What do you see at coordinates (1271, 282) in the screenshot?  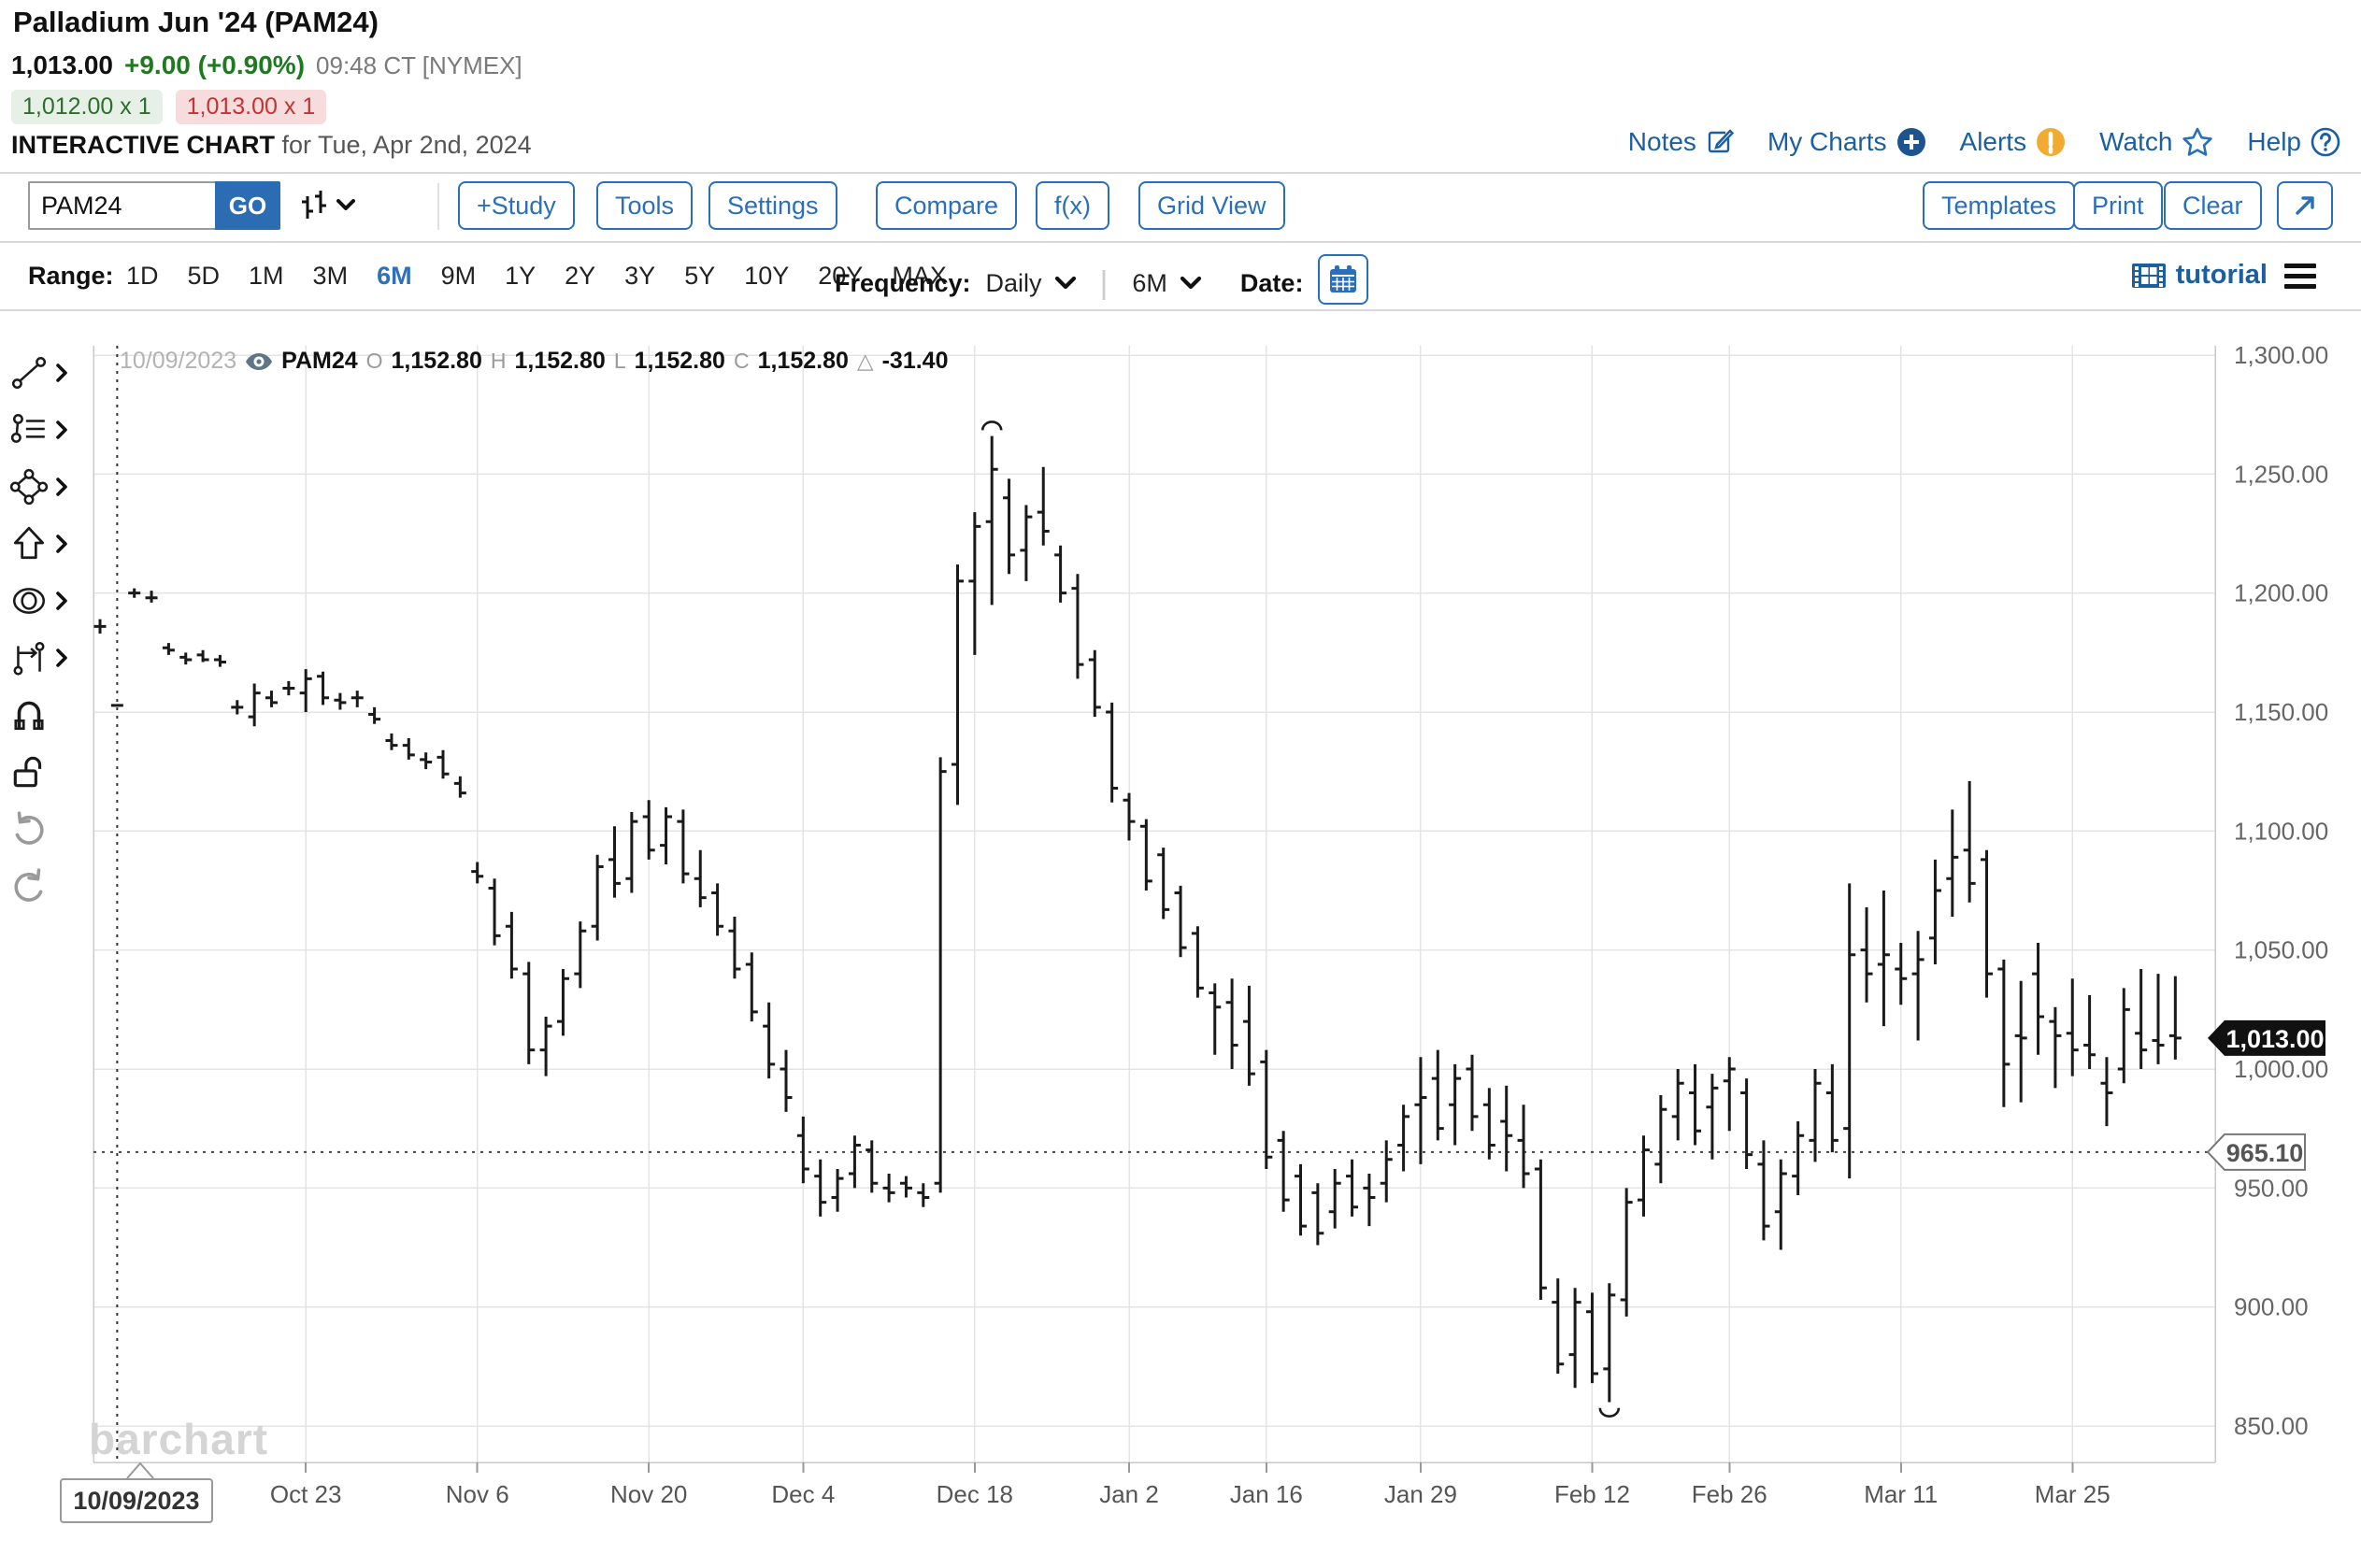 I see `date-label: Date:` at bounding box center [1271, 282].